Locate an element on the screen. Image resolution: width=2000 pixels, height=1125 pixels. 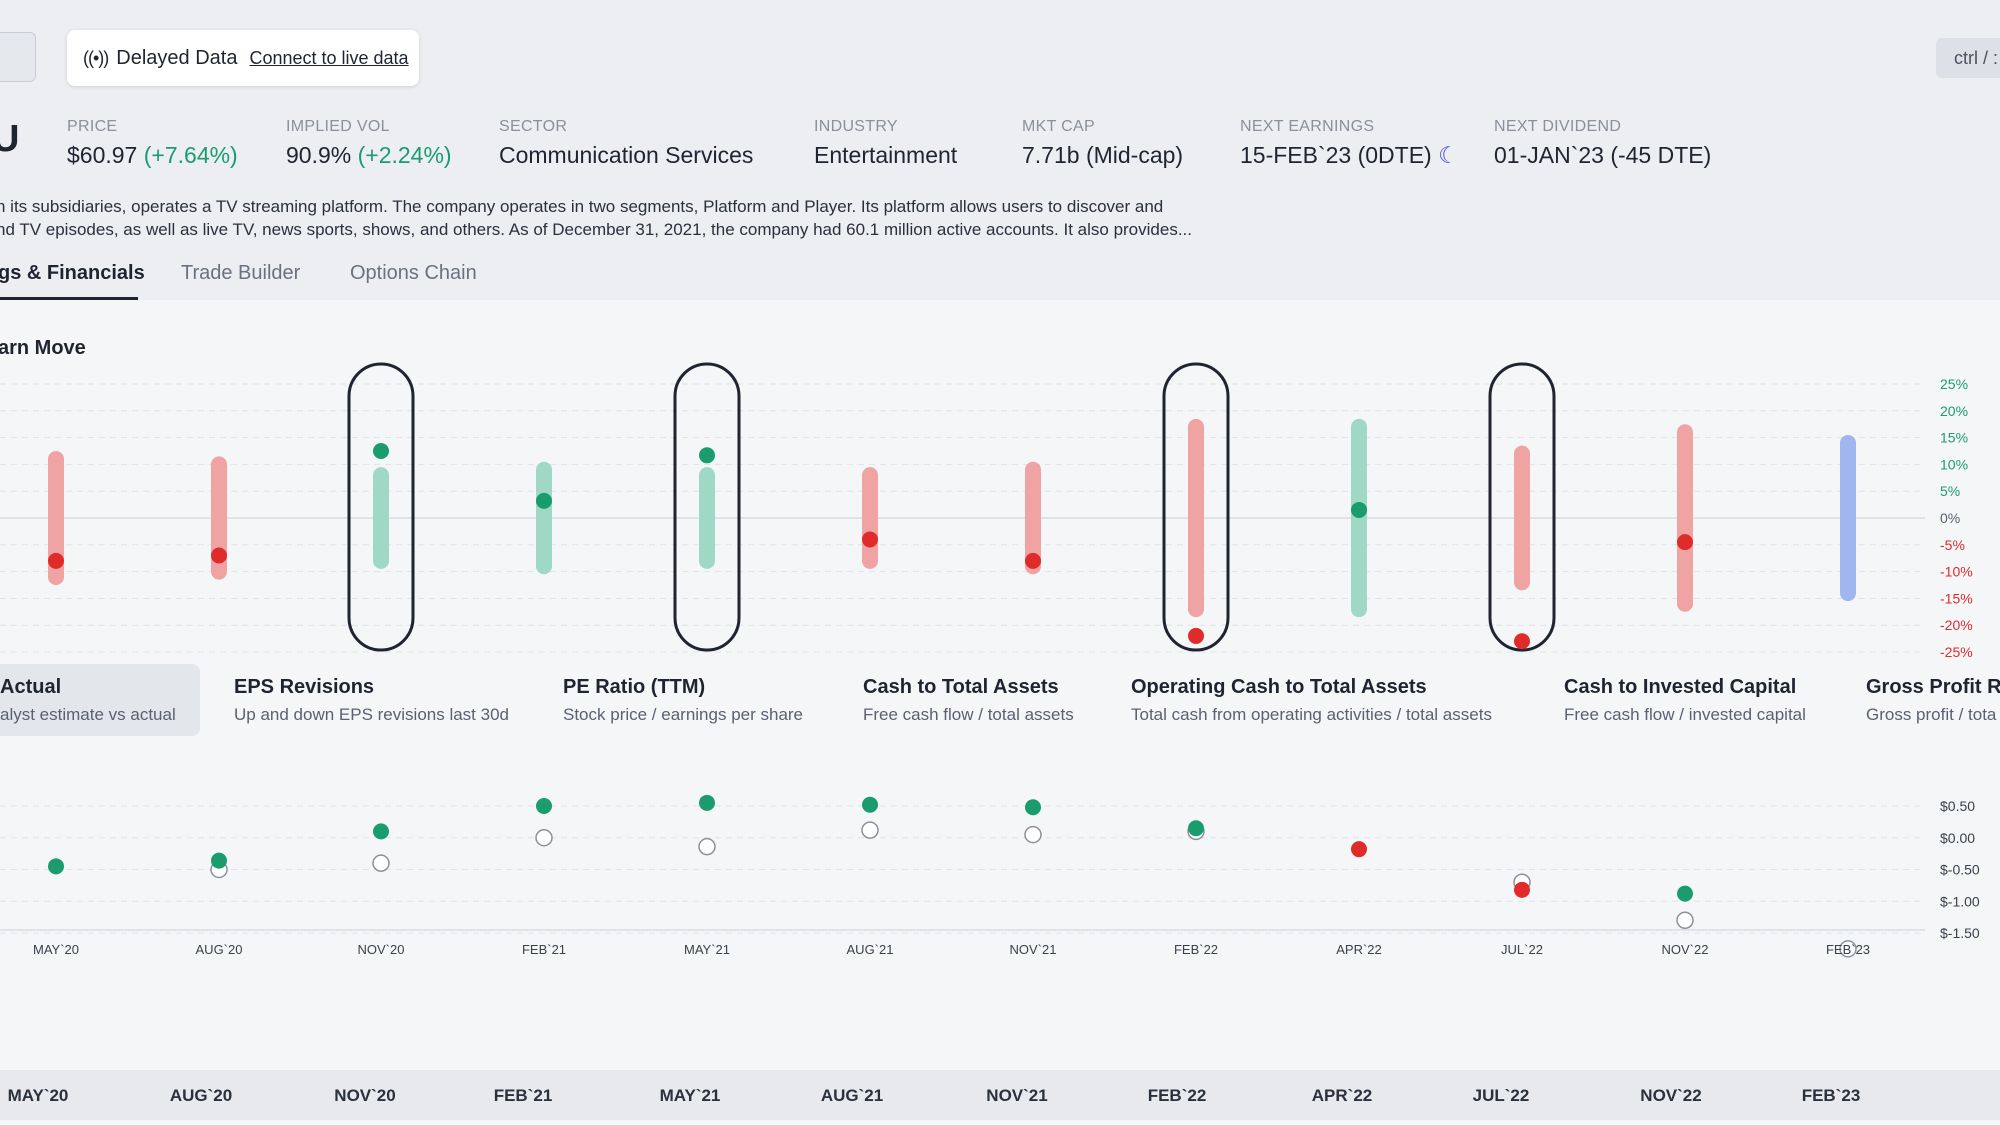
section-title: arn Move is located at coordinates (43, 348).